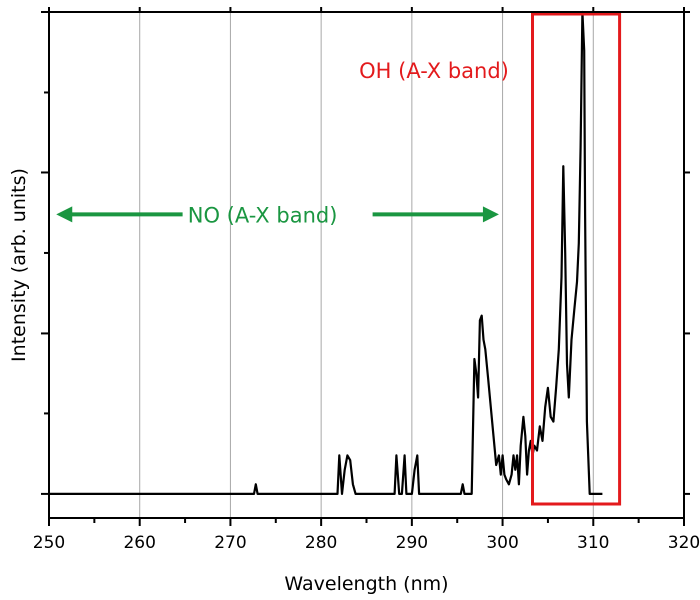  What do you see at coordinates (19, 265) in the screenshot?
I see `y-axis-title: Intensity (arb. units)` at bounding box center [19, 265].